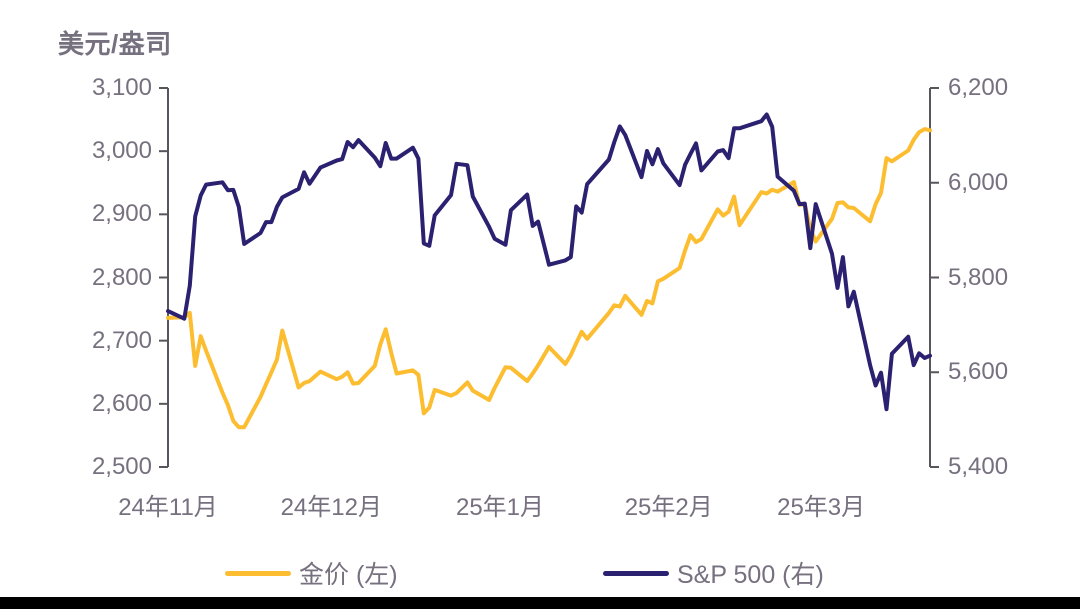  Describe the element at coordinates (121, 466) in the screenshot. I see `left-axis-tick-label: 2,500` at that location.